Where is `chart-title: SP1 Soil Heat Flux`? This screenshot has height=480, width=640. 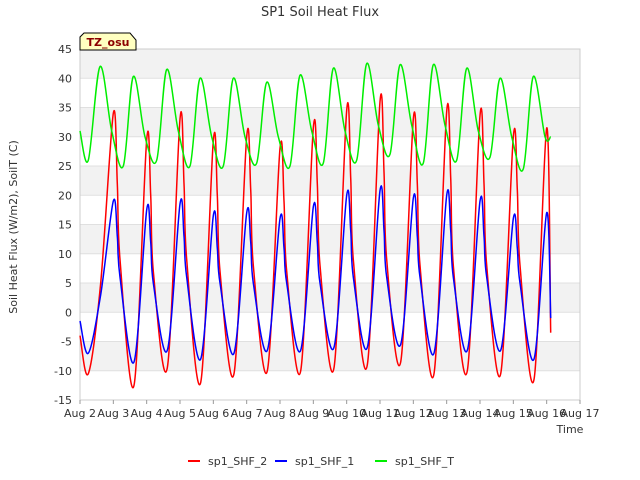 chart-title: SP1 Soil Heat Flux is located at coordinates (320, 12).